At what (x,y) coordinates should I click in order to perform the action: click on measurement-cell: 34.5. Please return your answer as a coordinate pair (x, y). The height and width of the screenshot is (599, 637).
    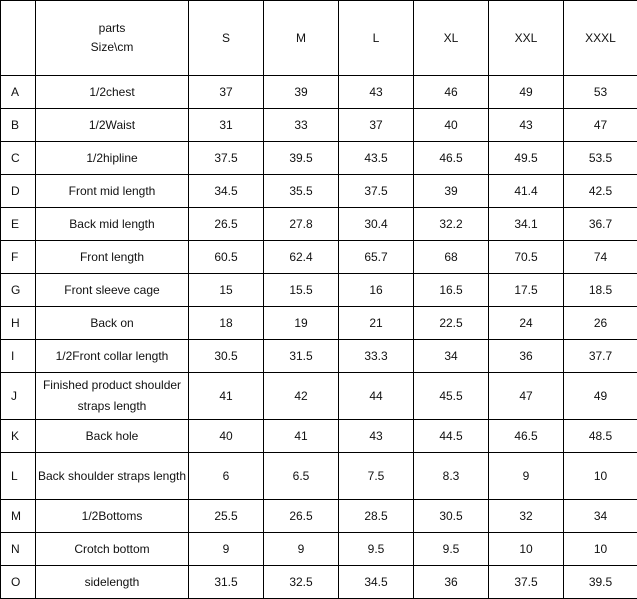
    Looking at the image, I should click on (376, 582).